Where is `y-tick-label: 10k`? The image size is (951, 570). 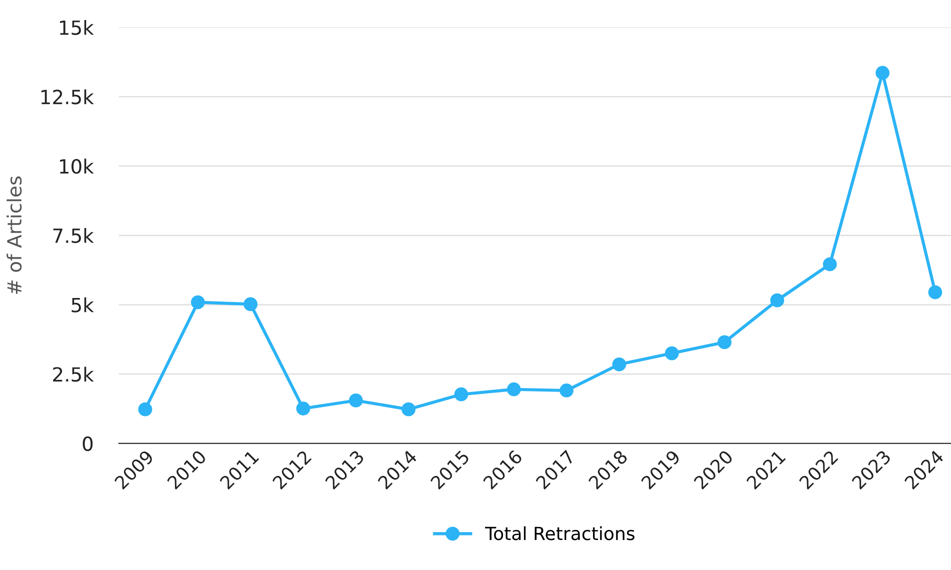
y-tick-label: 10k is located at coordinates (77, 166).